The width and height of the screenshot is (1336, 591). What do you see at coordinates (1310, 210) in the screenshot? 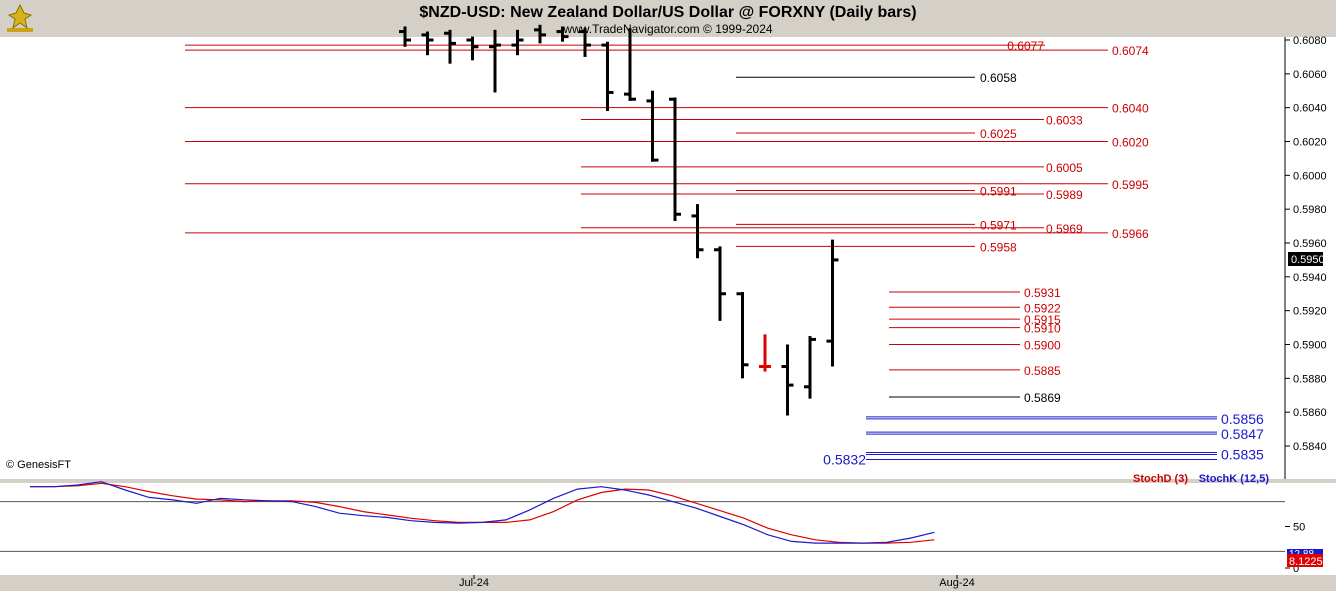
I see `price-tick-label: 0.5980` at bounding box center [1310, 210].